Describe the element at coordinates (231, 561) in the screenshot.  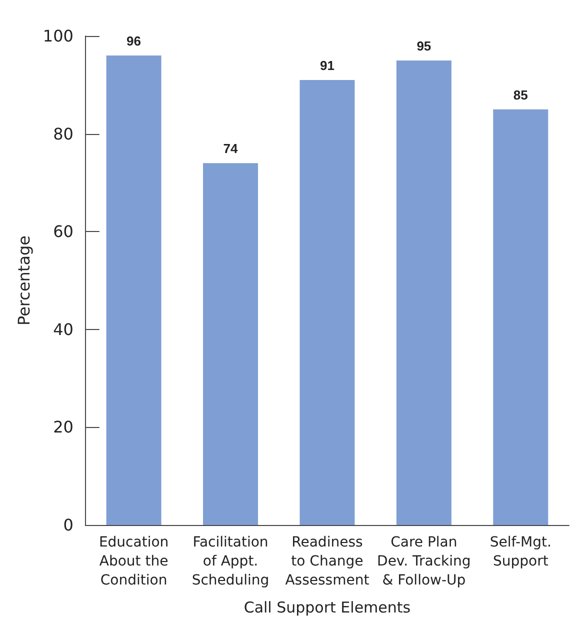
I see `x-tick-label: Facilitation of Appt. Scheduling` at that location.